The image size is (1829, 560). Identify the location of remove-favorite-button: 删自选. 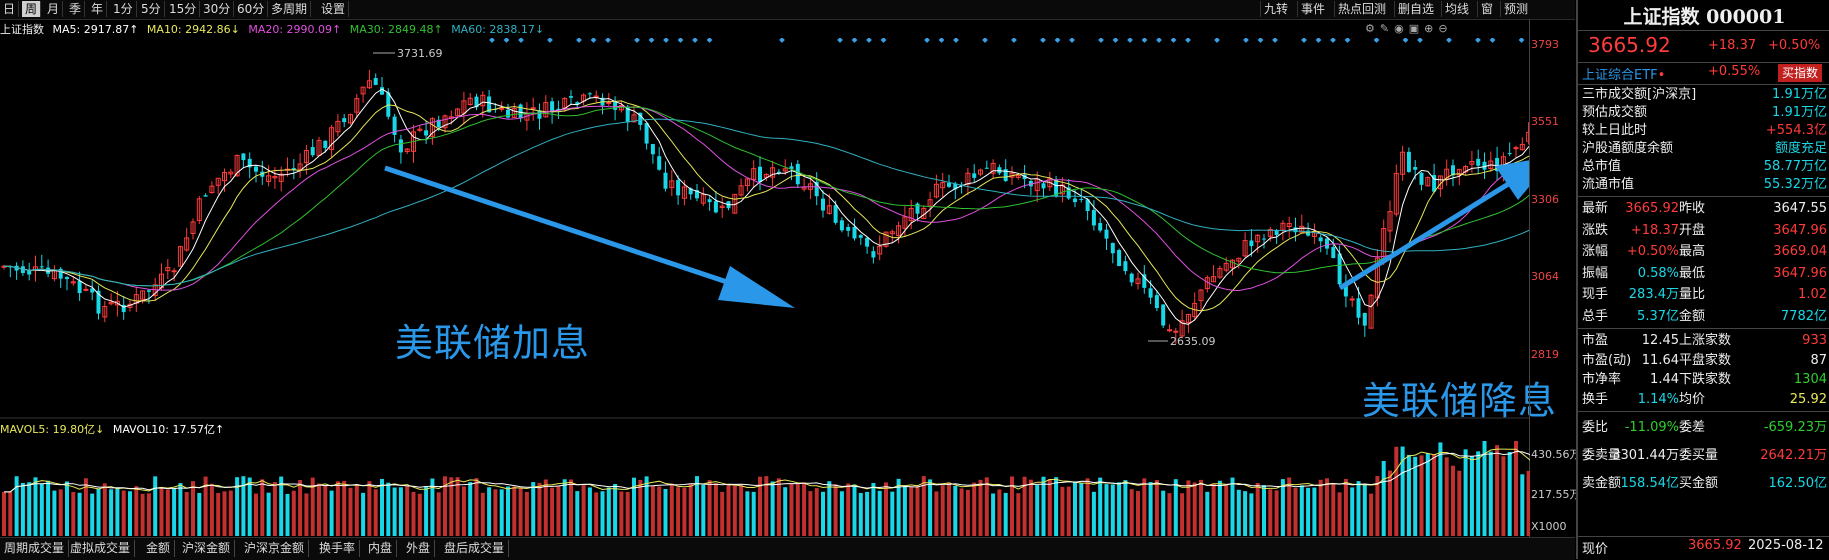
(1415, 9).